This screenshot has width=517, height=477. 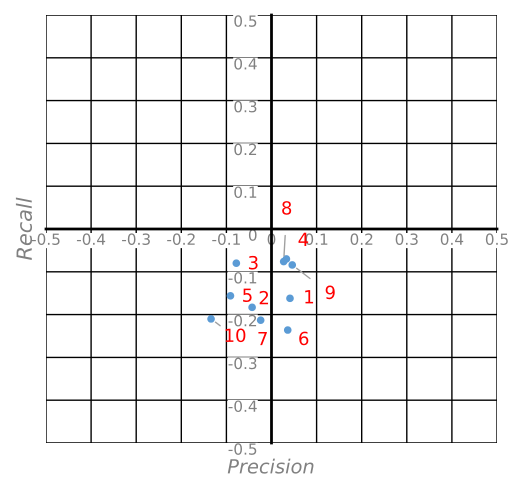 I want to click on y-tick-label: -0.3, so click(x=242, y=364).